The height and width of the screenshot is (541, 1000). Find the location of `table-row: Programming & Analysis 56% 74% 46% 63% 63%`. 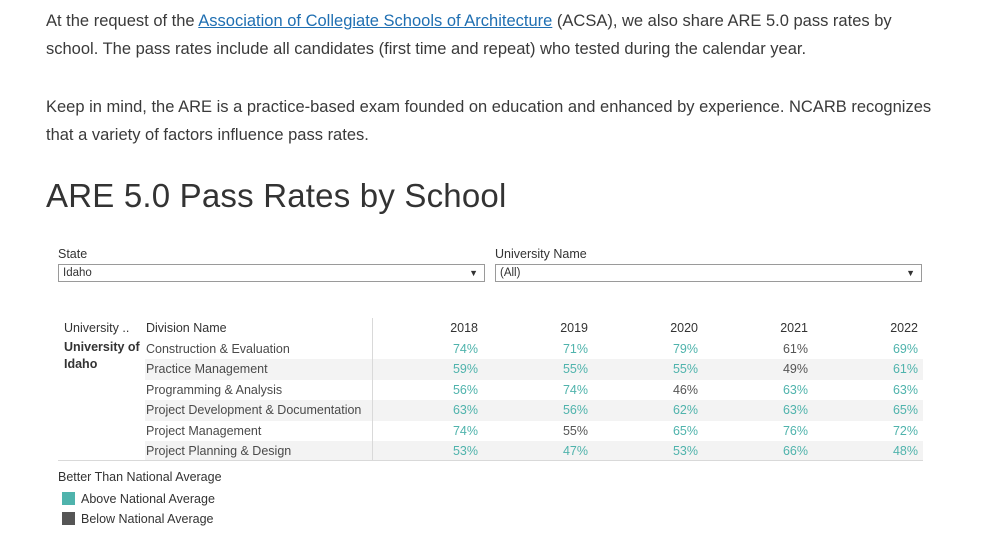

table-row: Programming & Analysis 56% 74% 46% 63% 63% is located at coordinates (534, 390).